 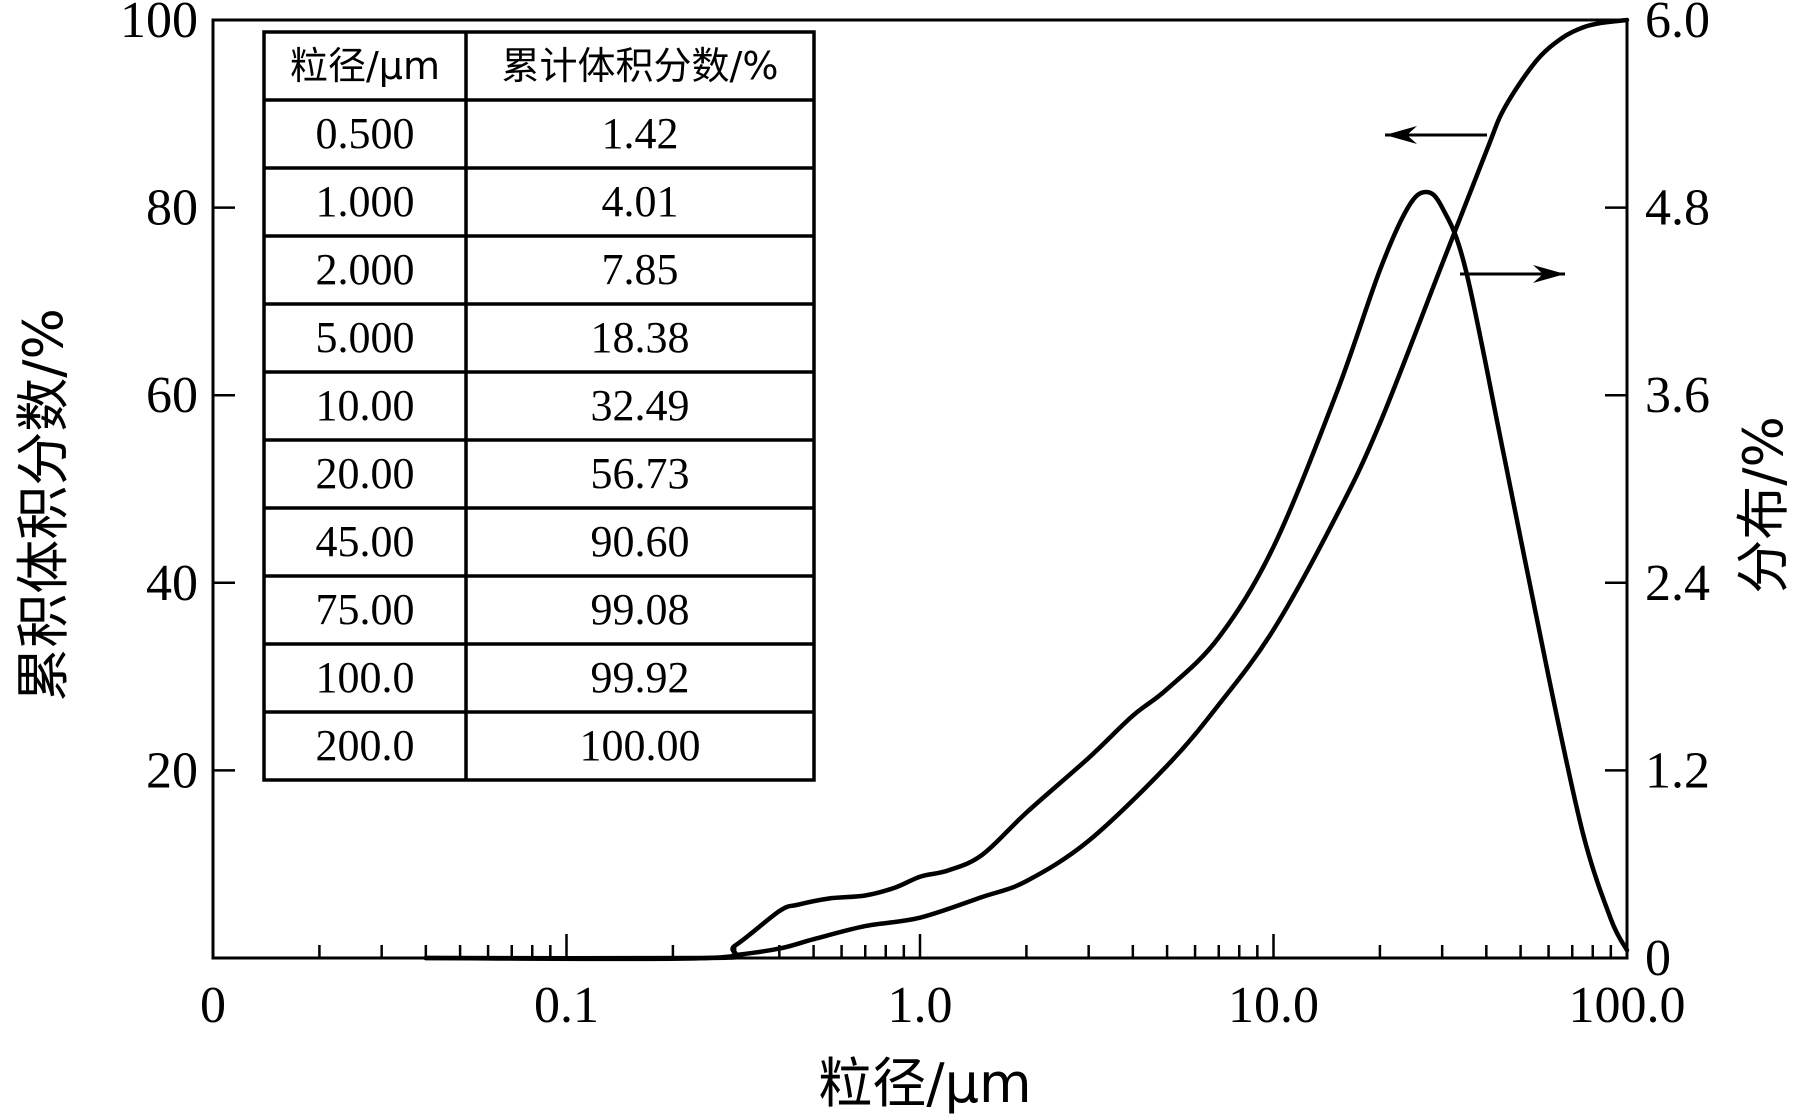 What do you see at coordinates (1549, 274) in the screenshot?
I see `arrow-to-right-axis-head` at bounding box center [1549, 274].